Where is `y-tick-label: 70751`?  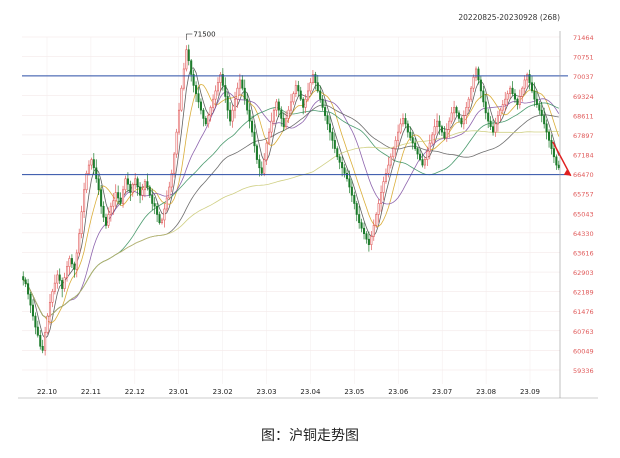
y-tick-label: 70751 is located at coordinates (583, 58).